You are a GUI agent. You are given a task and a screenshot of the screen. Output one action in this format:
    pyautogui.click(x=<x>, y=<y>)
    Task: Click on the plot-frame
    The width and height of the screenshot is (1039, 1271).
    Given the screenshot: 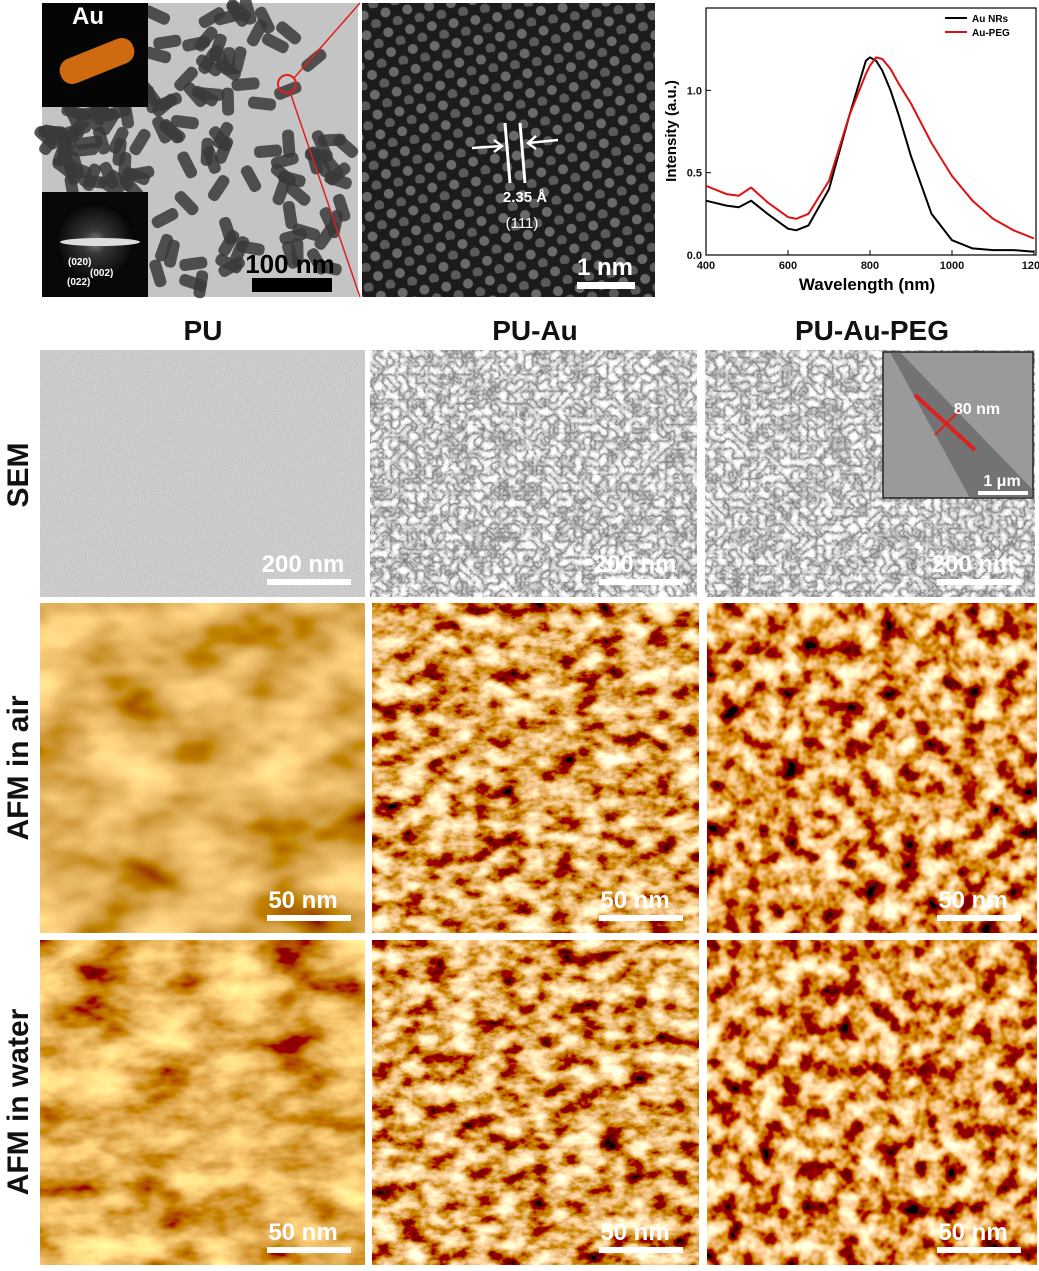 What is the action you would take?
    pyautogui.click(x=871, y=131)
    